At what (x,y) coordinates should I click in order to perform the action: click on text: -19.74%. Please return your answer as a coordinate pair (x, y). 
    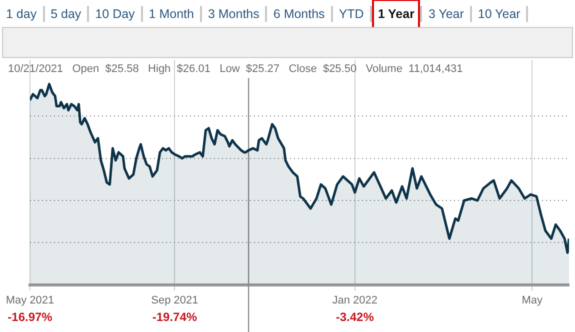
    Looking at the image, I should click on (175, 317).